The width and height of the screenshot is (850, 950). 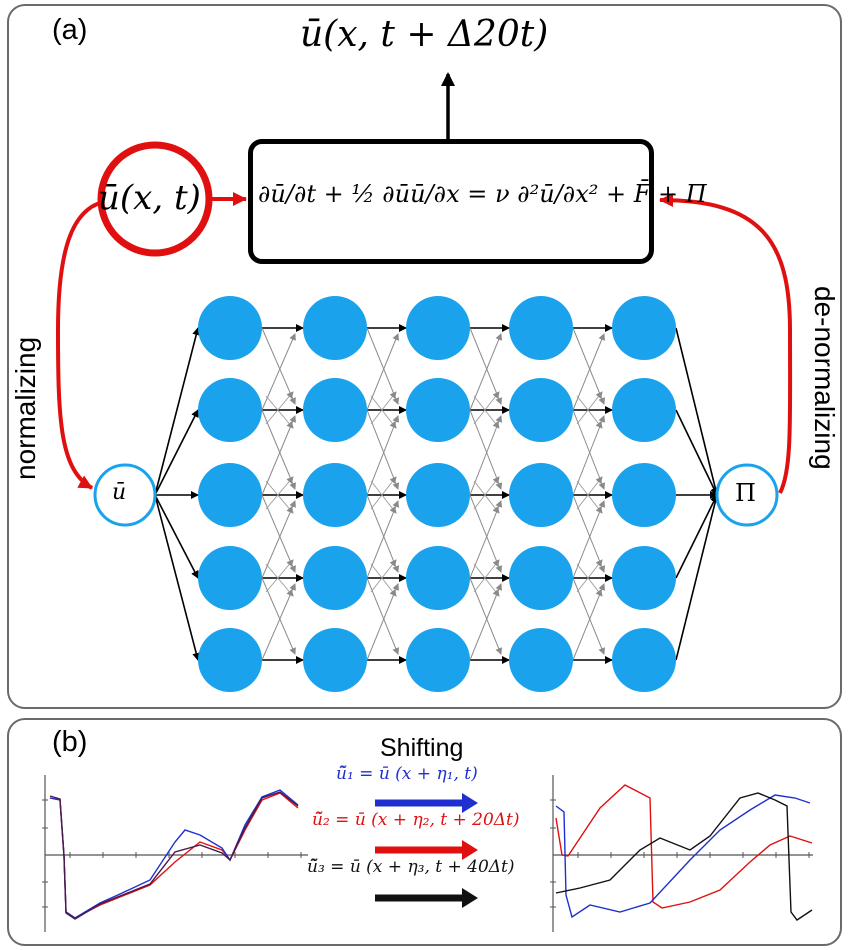 I want to click on right-curve-black, so click(x=684, y=856).